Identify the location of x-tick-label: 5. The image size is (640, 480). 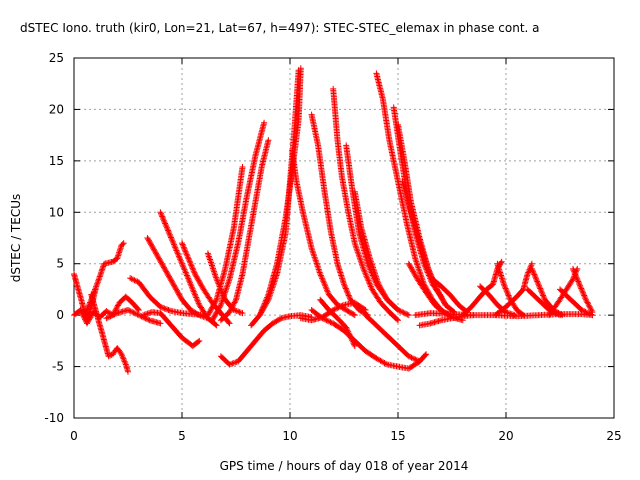
(182, 436).